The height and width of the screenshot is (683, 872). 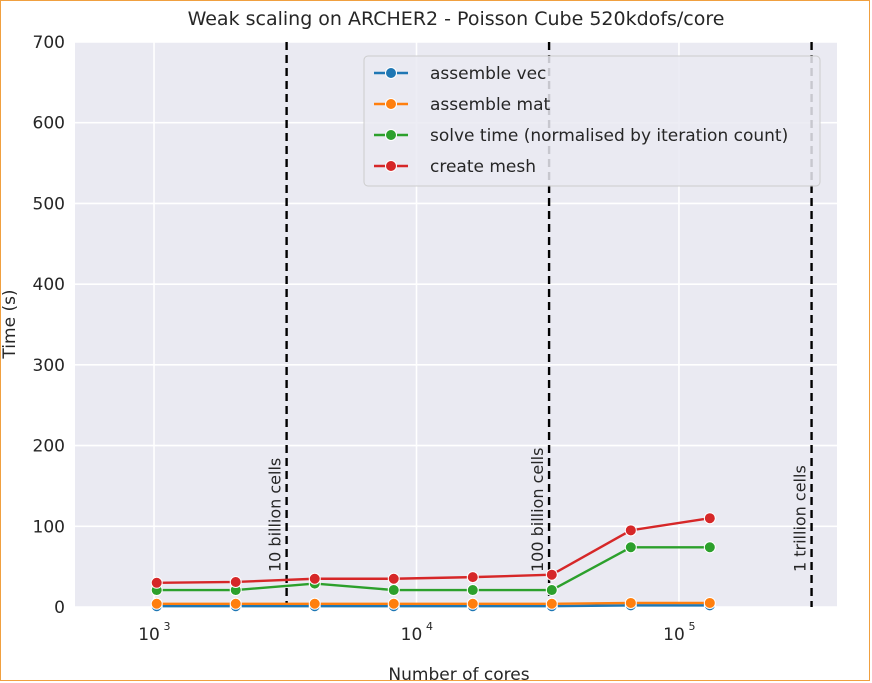 I want to click on legend-entry-label: assemble vec, so click(x=488, y=74).